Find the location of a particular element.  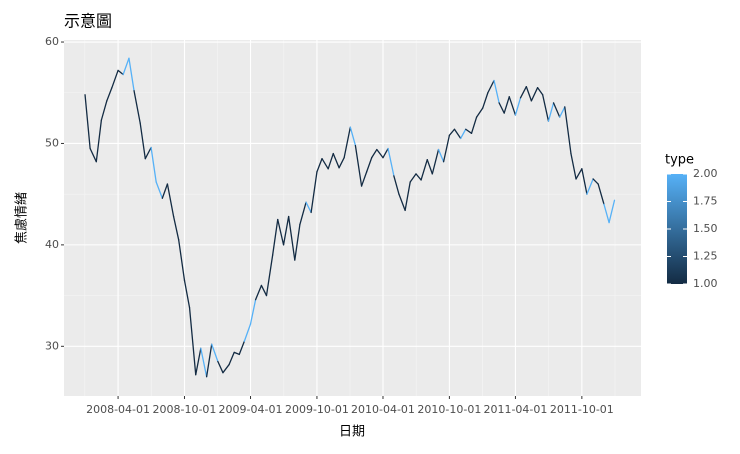

color-bar is located at coordinates (677, 229).